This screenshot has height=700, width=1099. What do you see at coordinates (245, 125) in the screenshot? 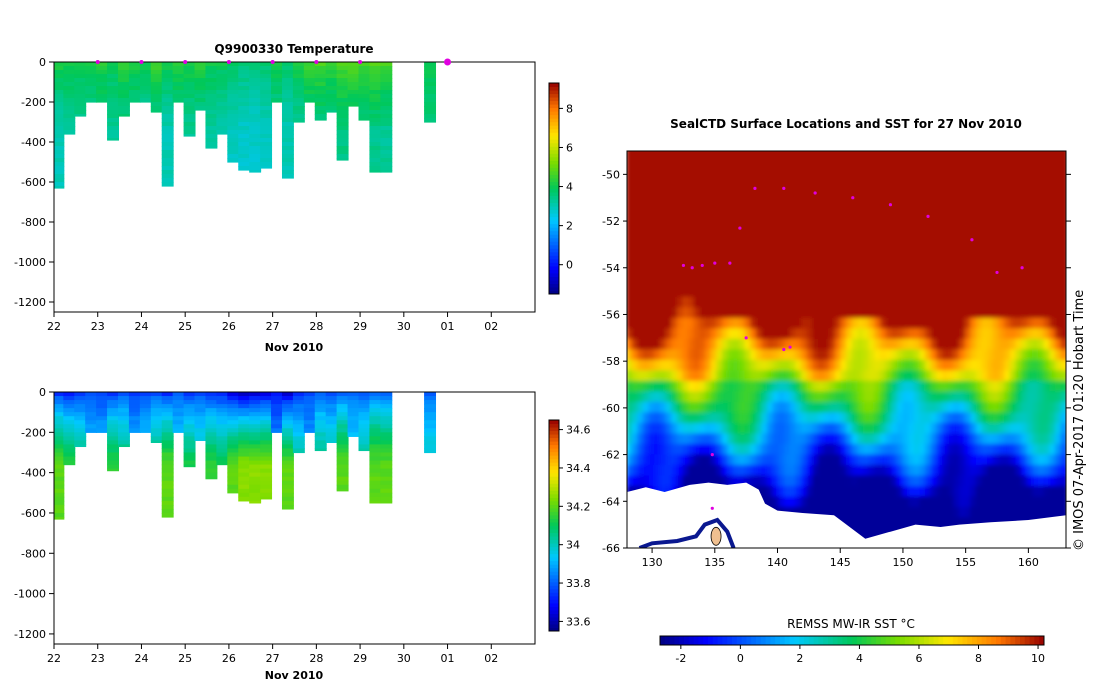
I see `temperature-cells` at bounding box center [245, 125].